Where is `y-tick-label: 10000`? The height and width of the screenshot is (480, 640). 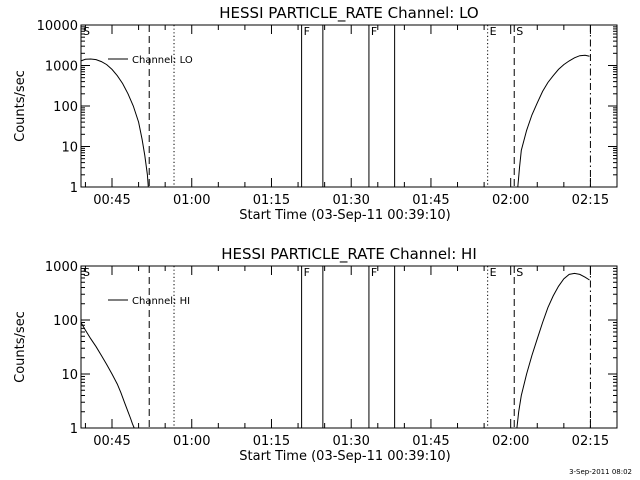
y-tick-label: 10000 is located at coordinates (57, 26).